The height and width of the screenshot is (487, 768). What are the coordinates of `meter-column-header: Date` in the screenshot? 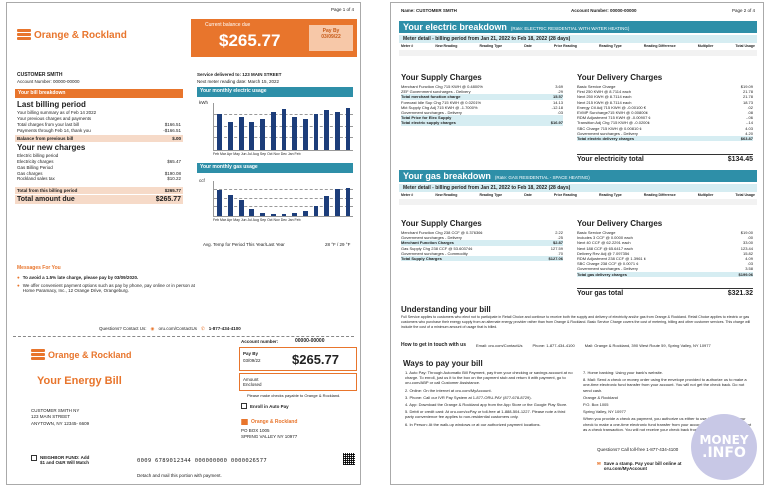 It's located at (528, 46).